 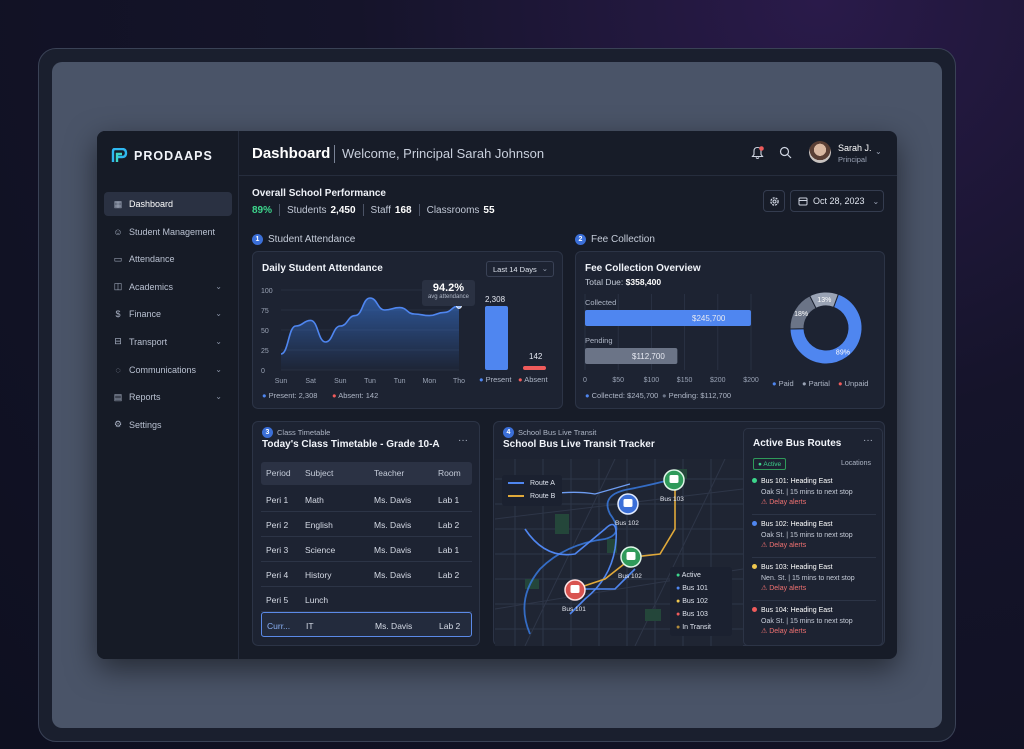 I want to click on avatar, so click(x=820, y=152).